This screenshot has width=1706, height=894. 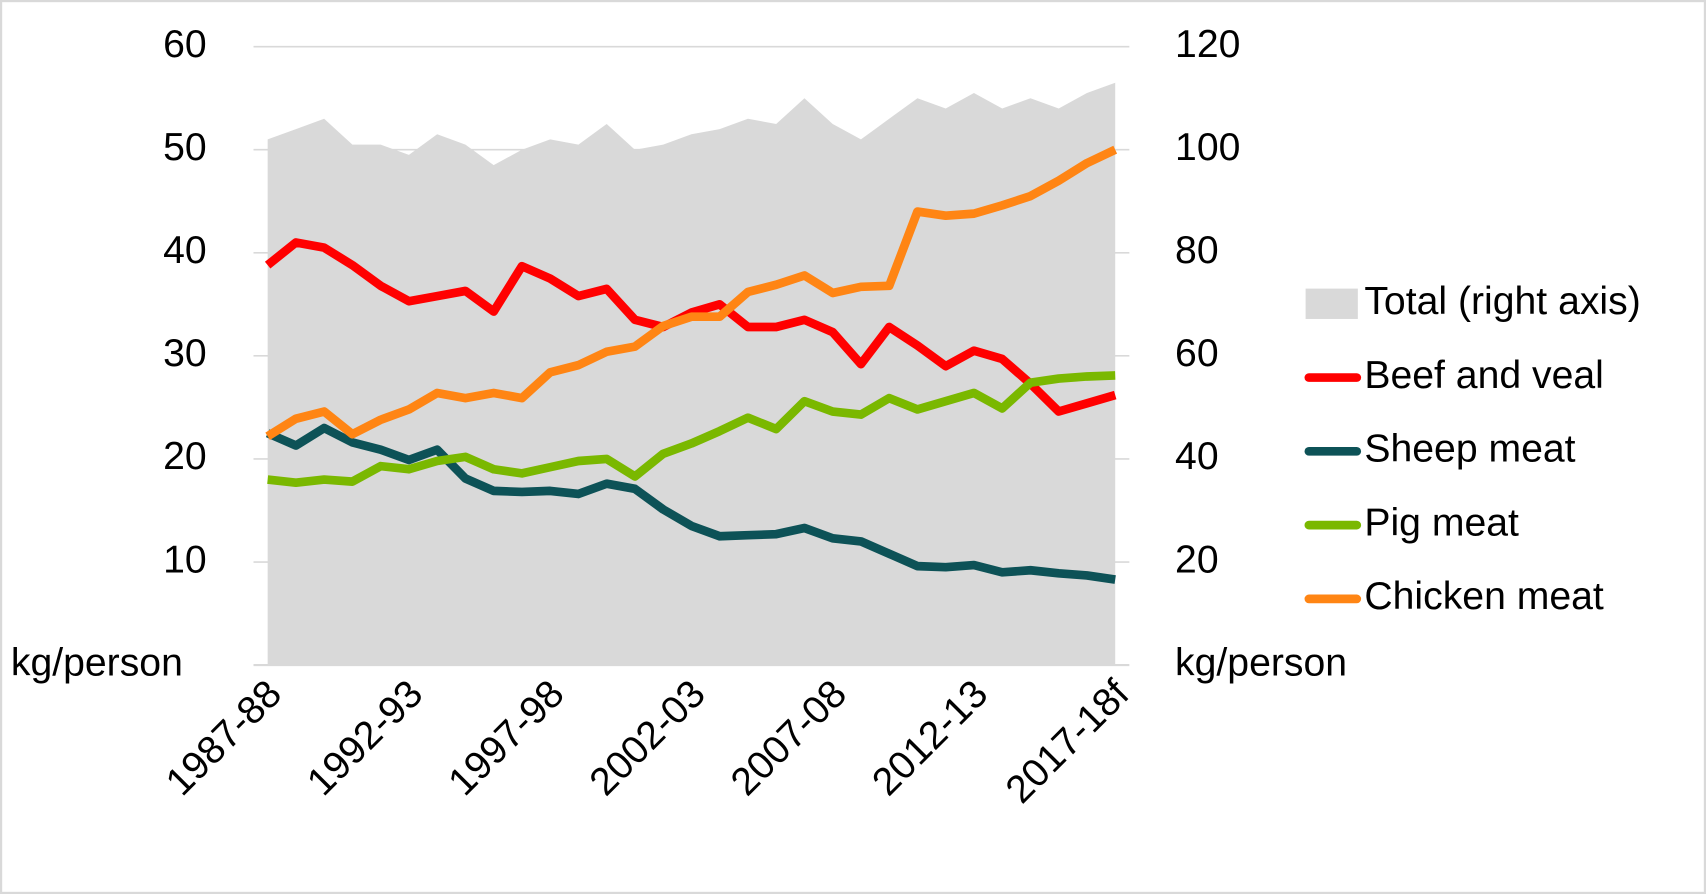 I want to click on legend-swatch, so click(x=1331, y=303).